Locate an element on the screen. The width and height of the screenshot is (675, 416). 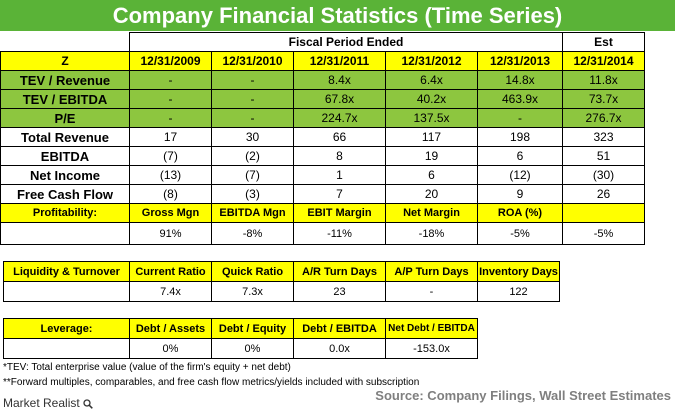
column-header: Debt / EBITDA is located at coordinates (339, 328).